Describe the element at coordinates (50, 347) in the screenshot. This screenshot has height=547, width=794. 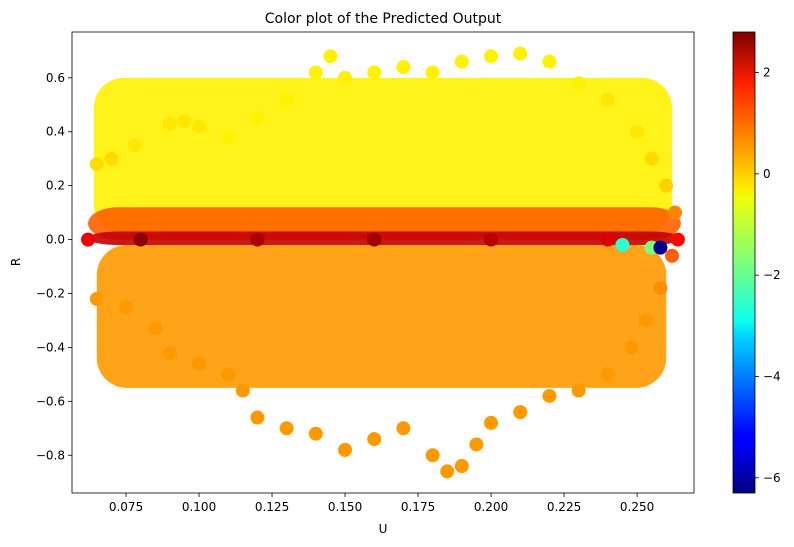
I see `y-tick-label: −0.4` at that location.